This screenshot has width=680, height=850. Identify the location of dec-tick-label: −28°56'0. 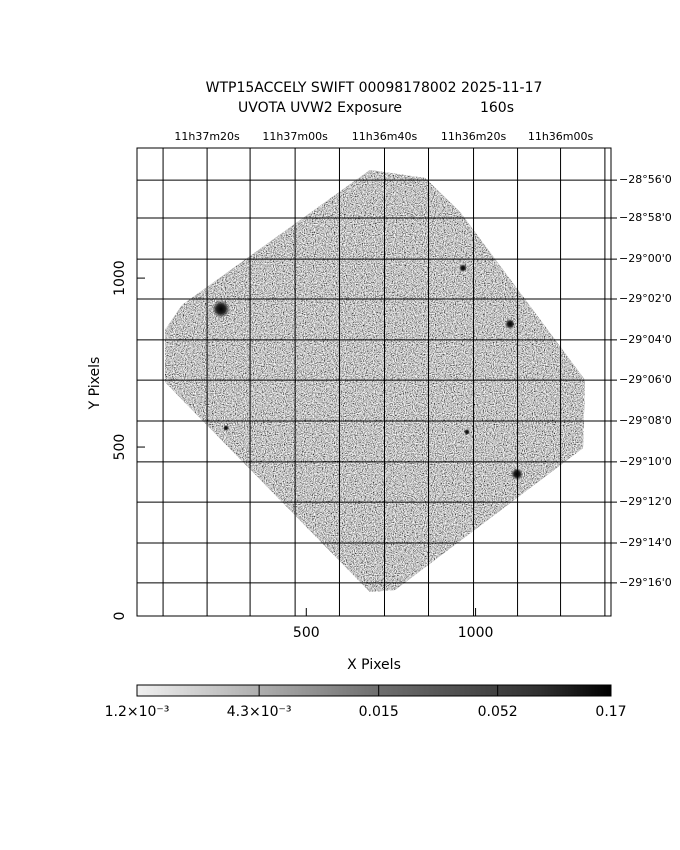
(645, 179).